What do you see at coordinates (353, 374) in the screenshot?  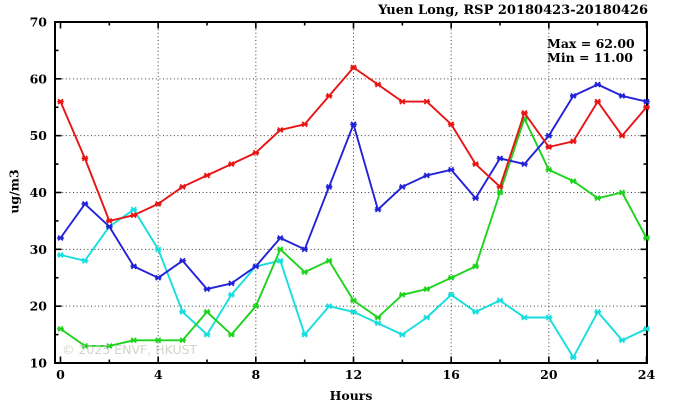 I see `x-tick-label: 12` at bounding box center [353, 374].